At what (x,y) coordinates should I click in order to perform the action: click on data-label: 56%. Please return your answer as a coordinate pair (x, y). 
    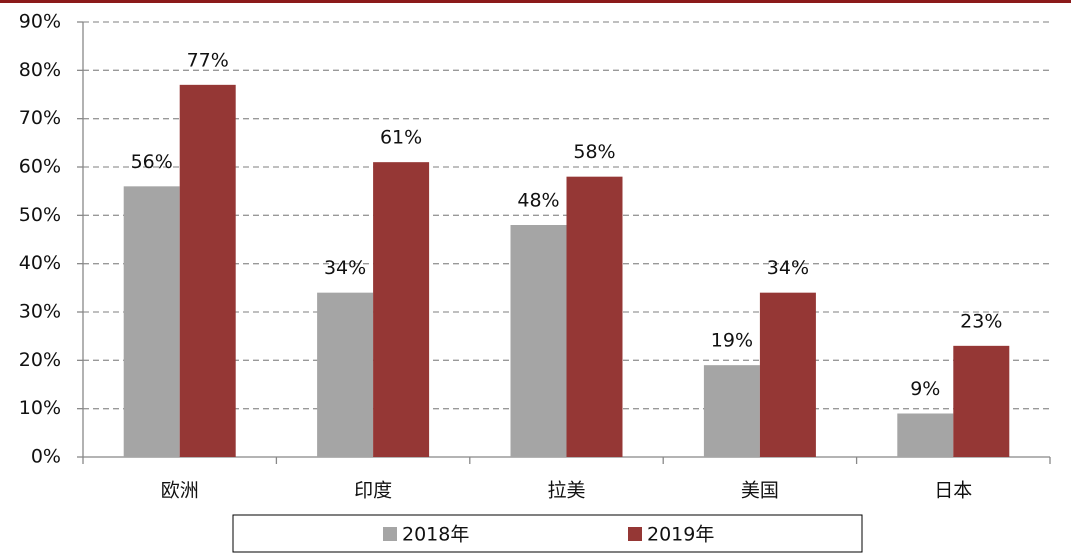
    Looking at the image, I should click on (152, 162).